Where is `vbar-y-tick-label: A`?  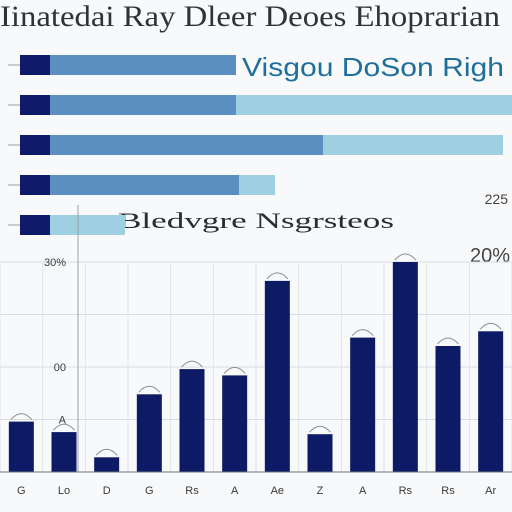 vbar-y-tick-label: A is located at coordinates (63, 421).